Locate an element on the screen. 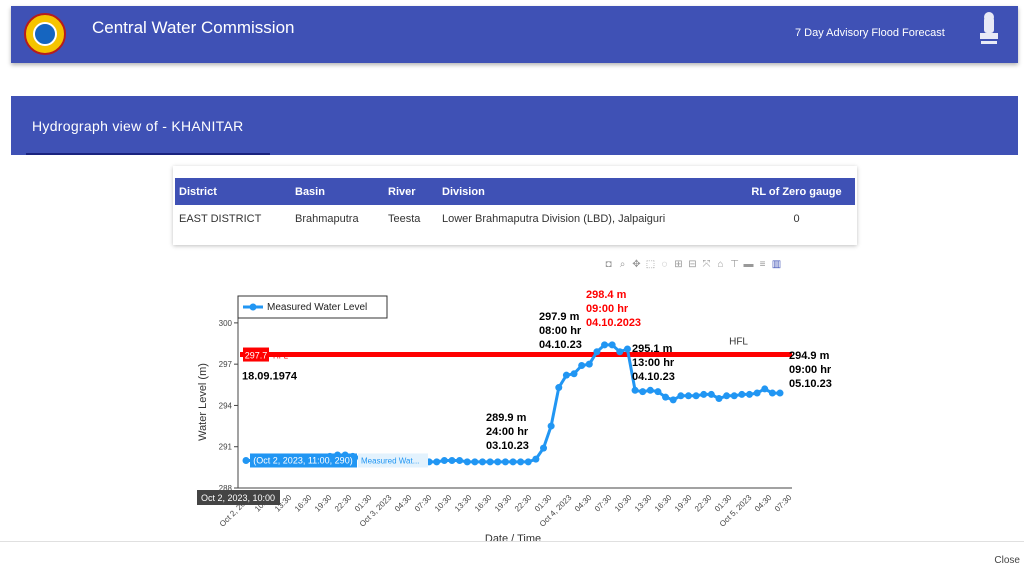 This screenshot has height=567, width=1024. hfl-date-label: 18.09.1974 is located at coordinates (270, 377).